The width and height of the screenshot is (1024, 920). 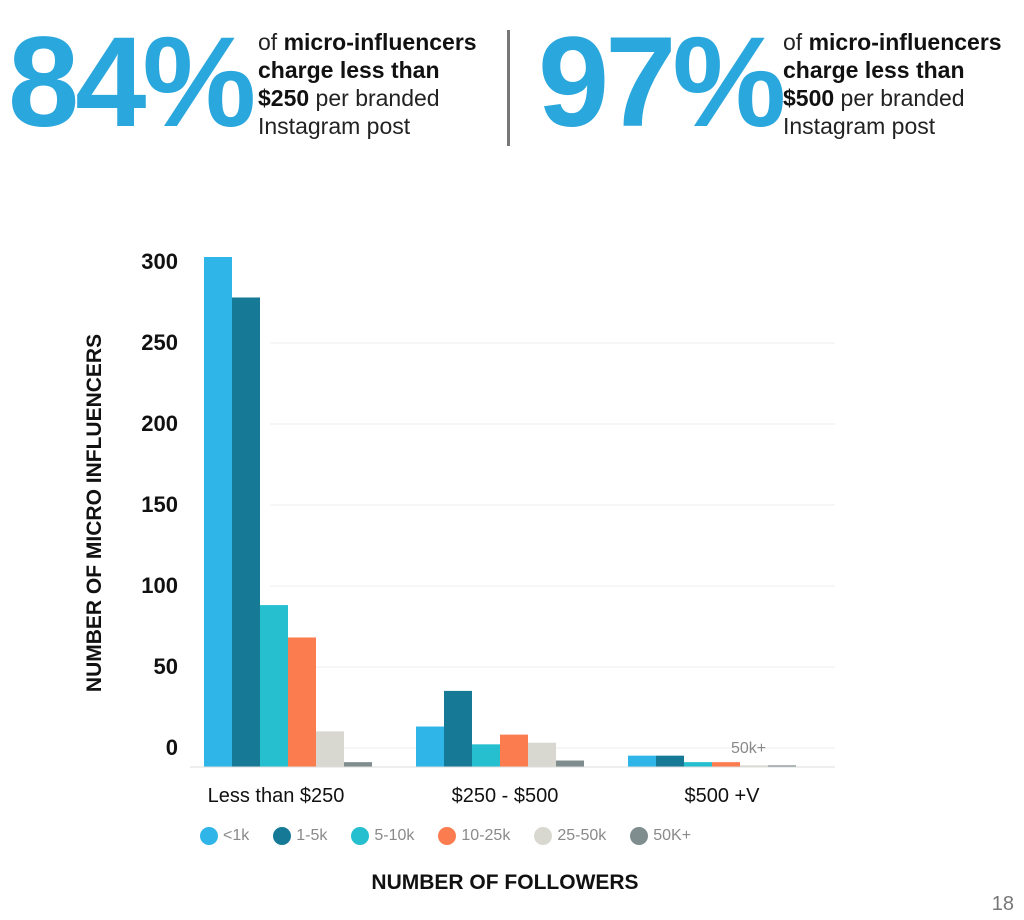 I want to click on legend-item: <1k, so click(x=224, y=836).